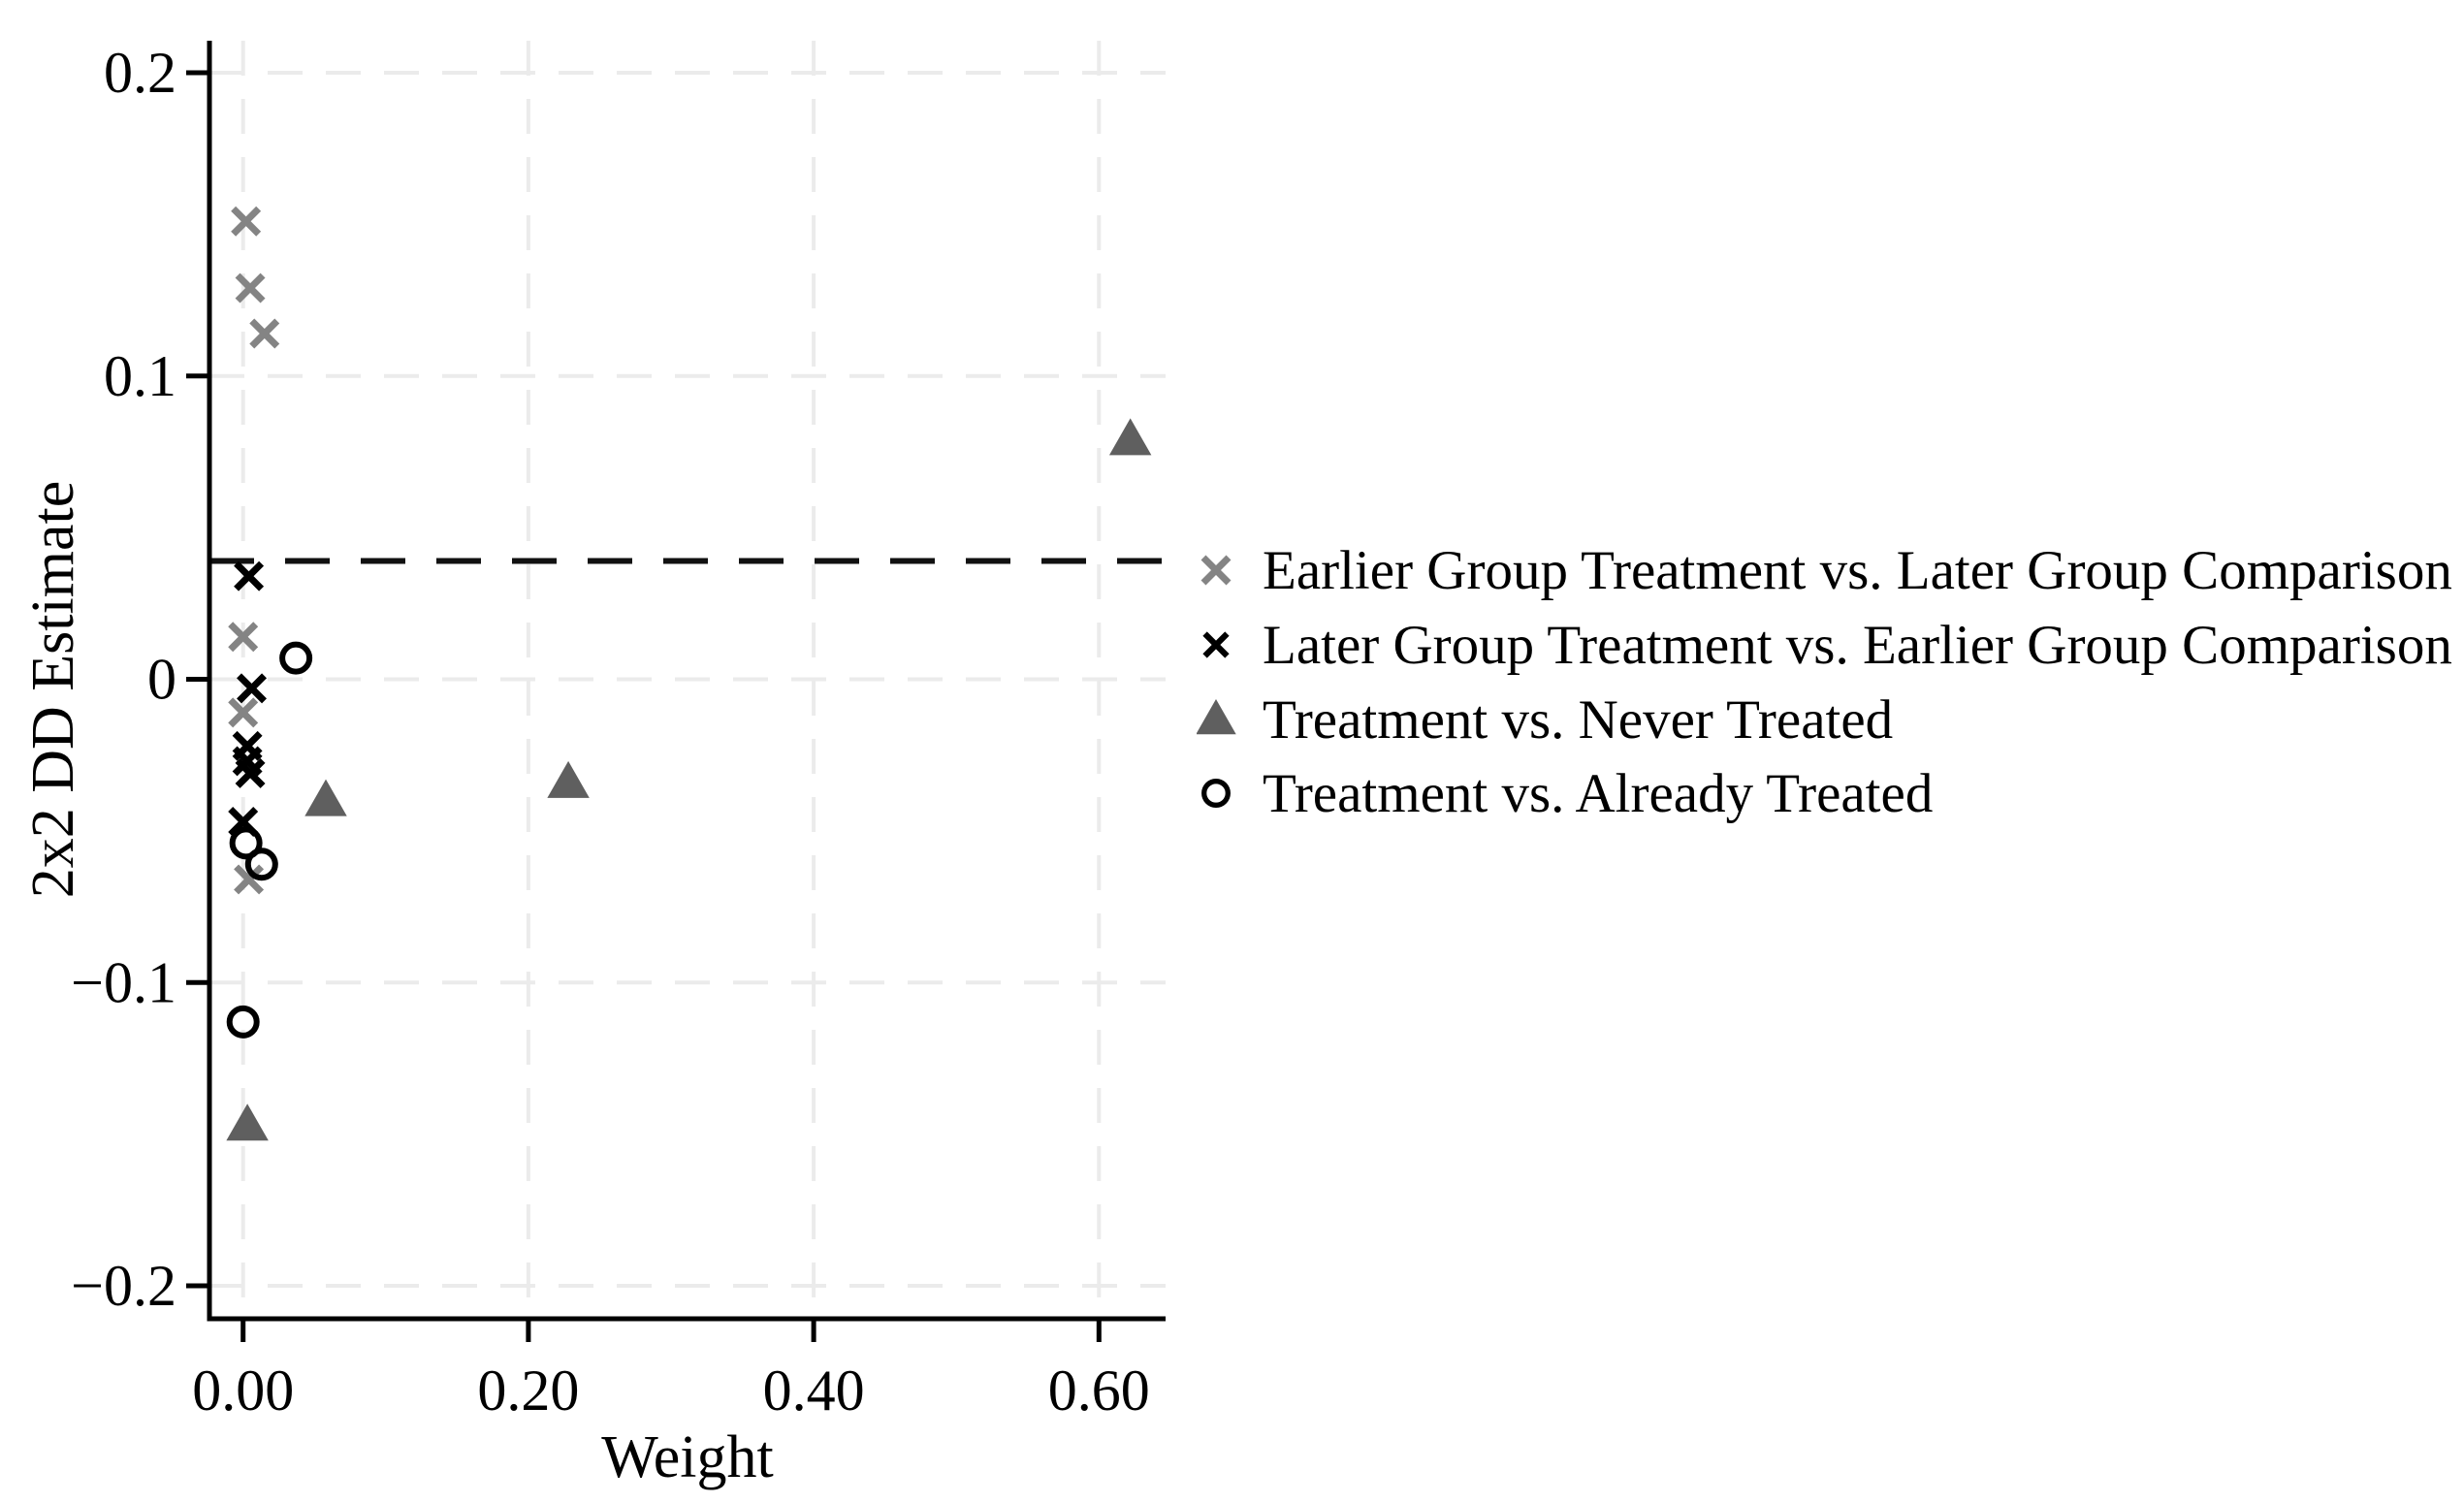 The width and height of the screenshot is (2464, 1503). What do you see at coordinates (1099, 1391) in the screenshot?
I see `x-tick-label: 0.60` at bounding box center [1099, 1391].